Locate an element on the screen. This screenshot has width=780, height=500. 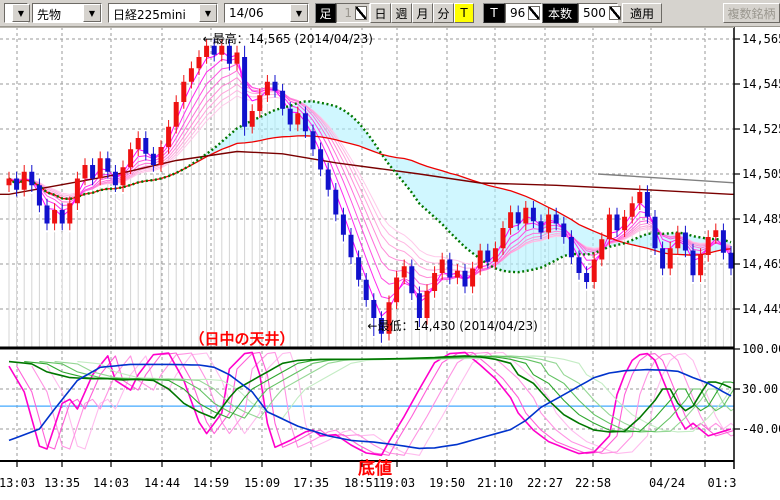
bar-count-mode-button: 本数 is located at coordinates (560, 13).